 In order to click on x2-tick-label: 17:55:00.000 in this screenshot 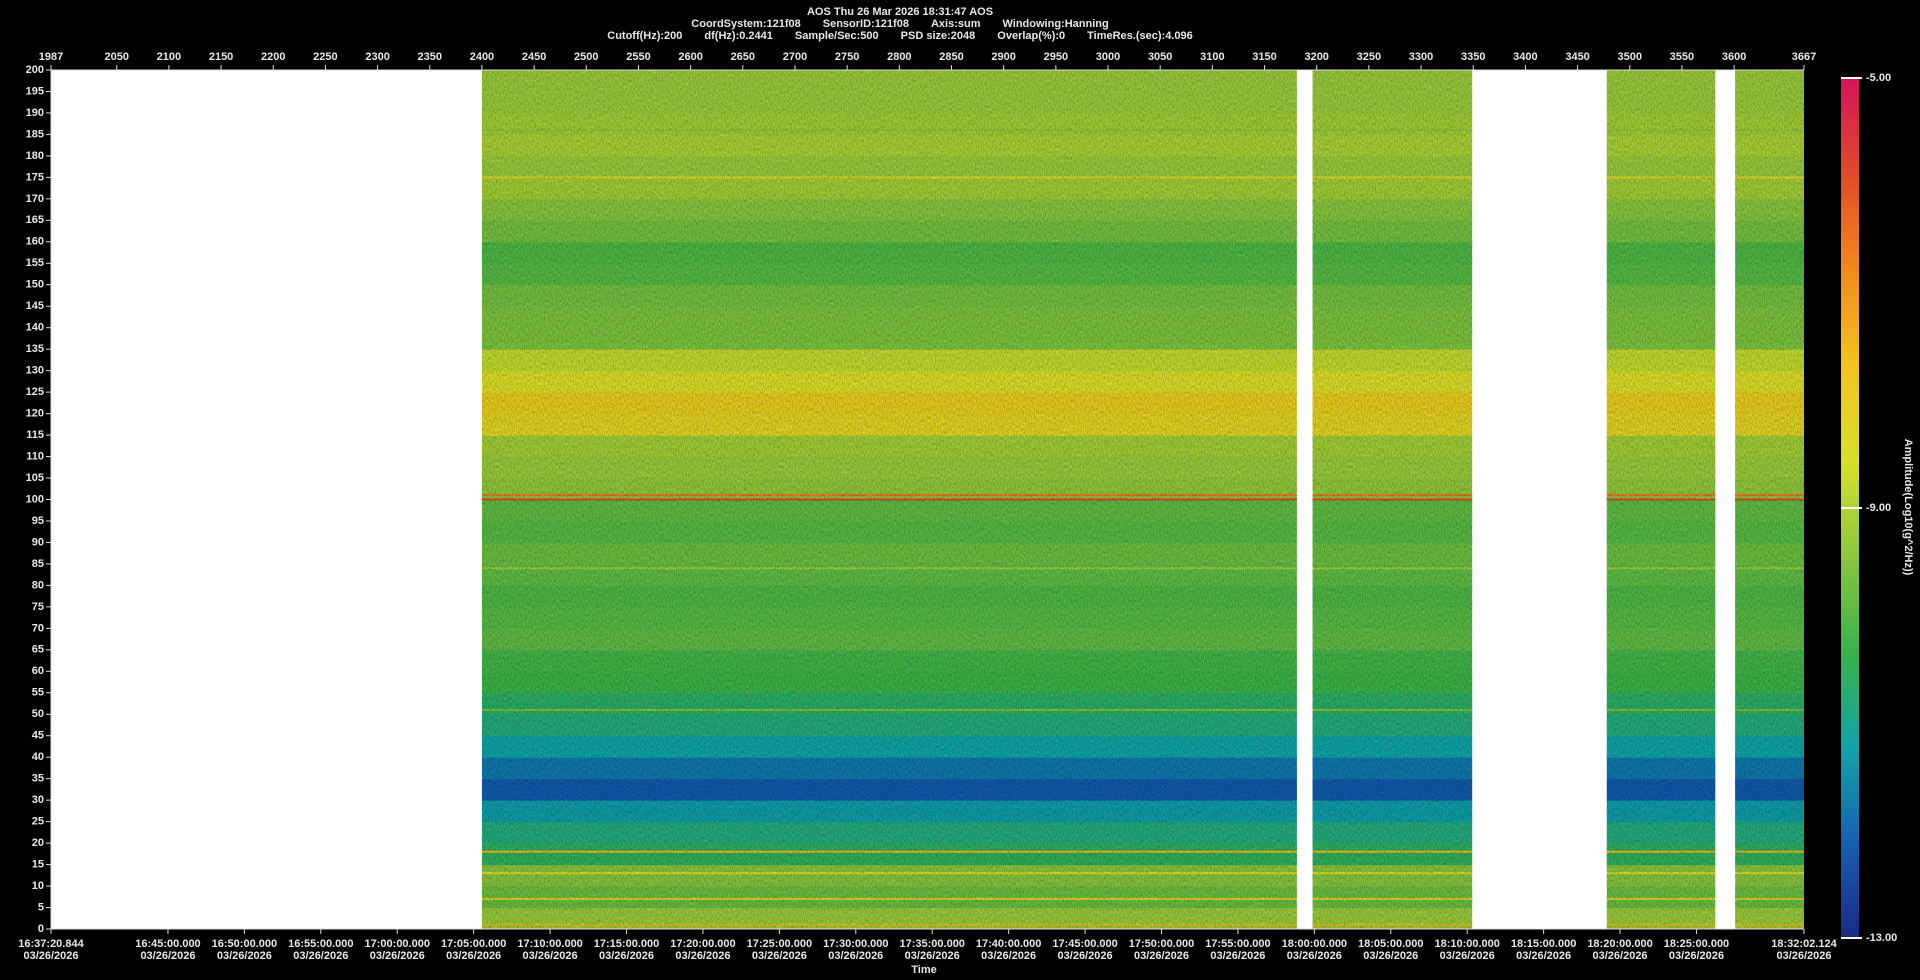, I will do `click(1237, 944)`.